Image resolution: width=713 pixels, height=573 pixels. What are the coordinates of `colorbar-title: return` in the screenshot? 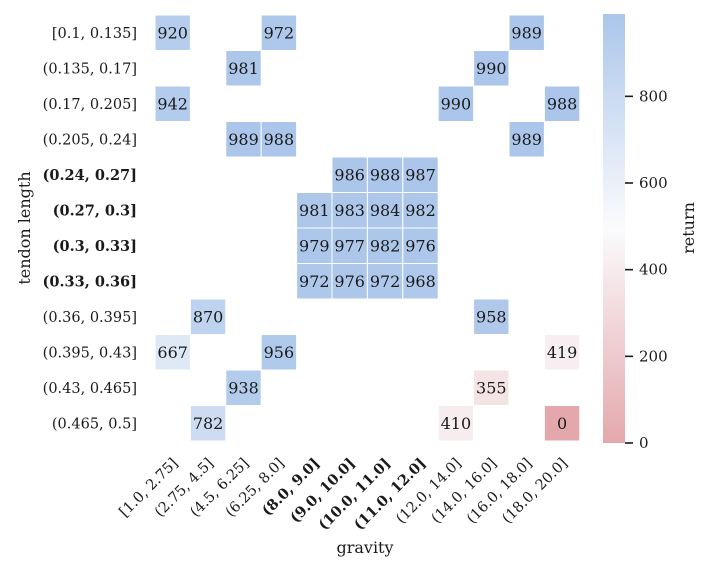 It's located at (688, 228).